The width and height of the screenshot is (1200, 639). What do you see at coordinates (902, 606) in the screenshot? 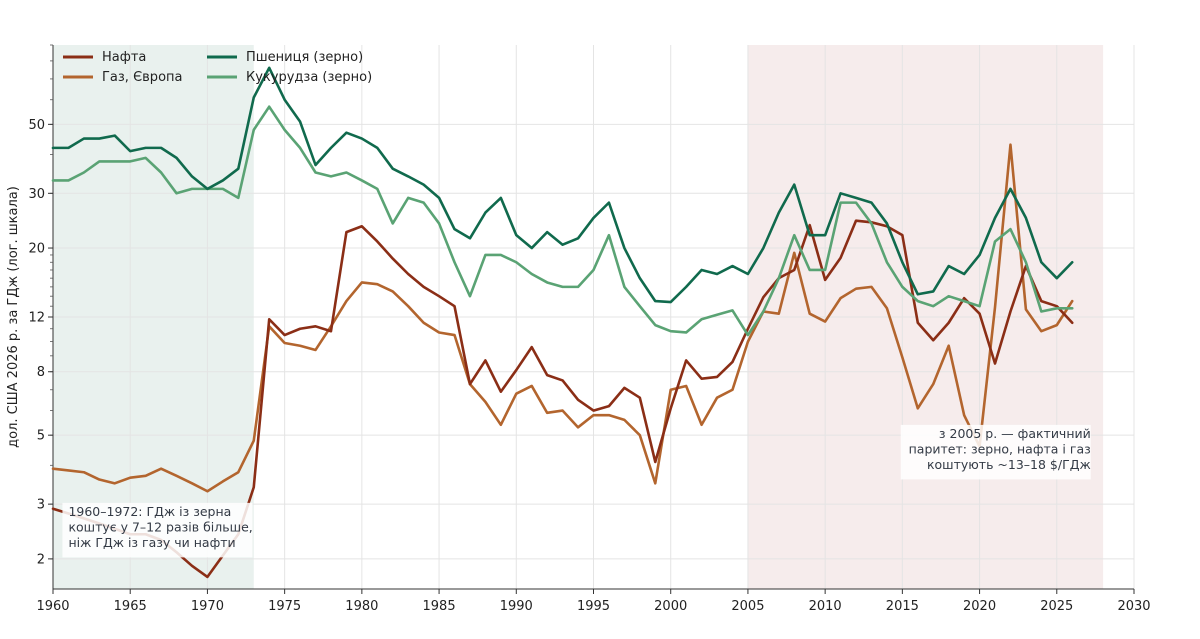
I see `x-tick-label: 2015` at bounding box center [902, 606].